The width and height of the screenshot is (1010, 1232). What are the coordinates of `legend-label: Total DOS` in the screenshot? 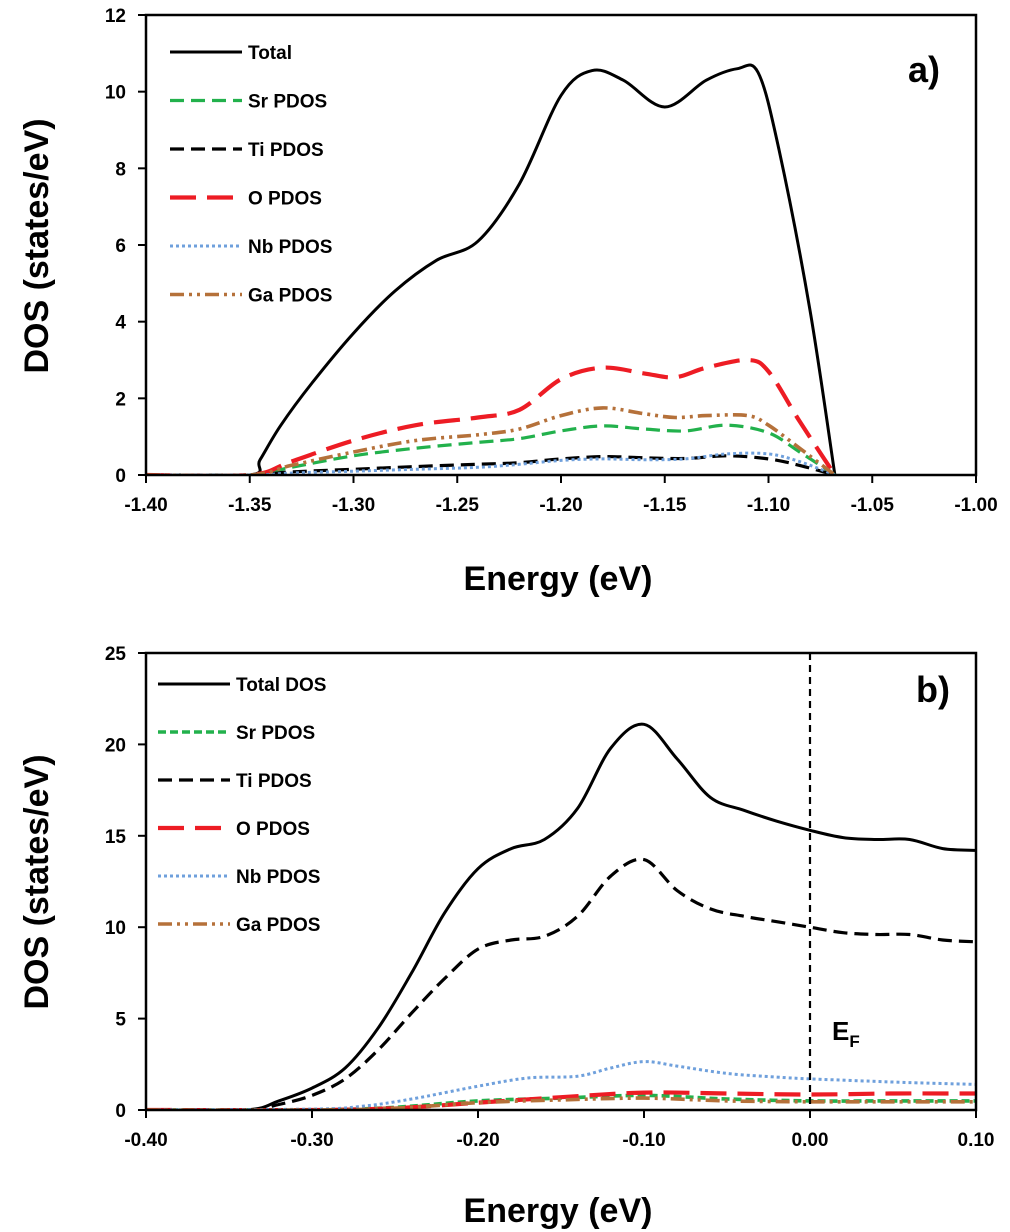 It's located at (281, 685).